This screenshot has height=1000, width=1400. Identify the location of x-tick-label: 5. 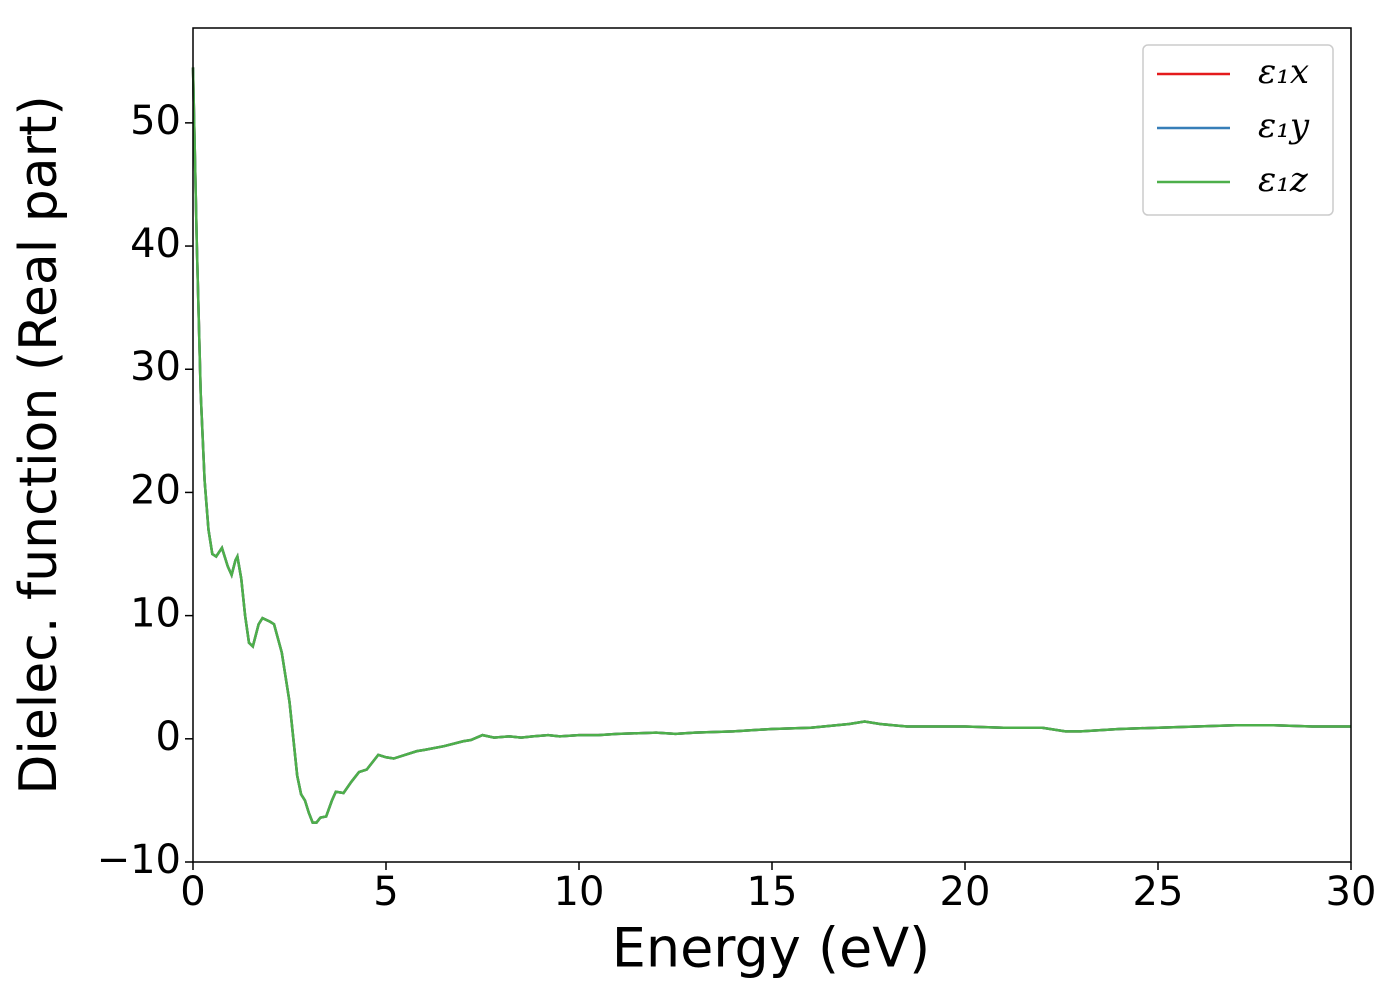
(385, 892).